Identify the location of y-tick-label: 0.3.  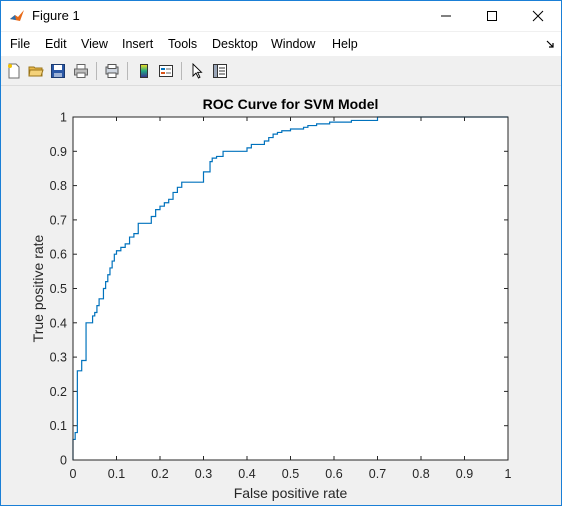
(58, 358).